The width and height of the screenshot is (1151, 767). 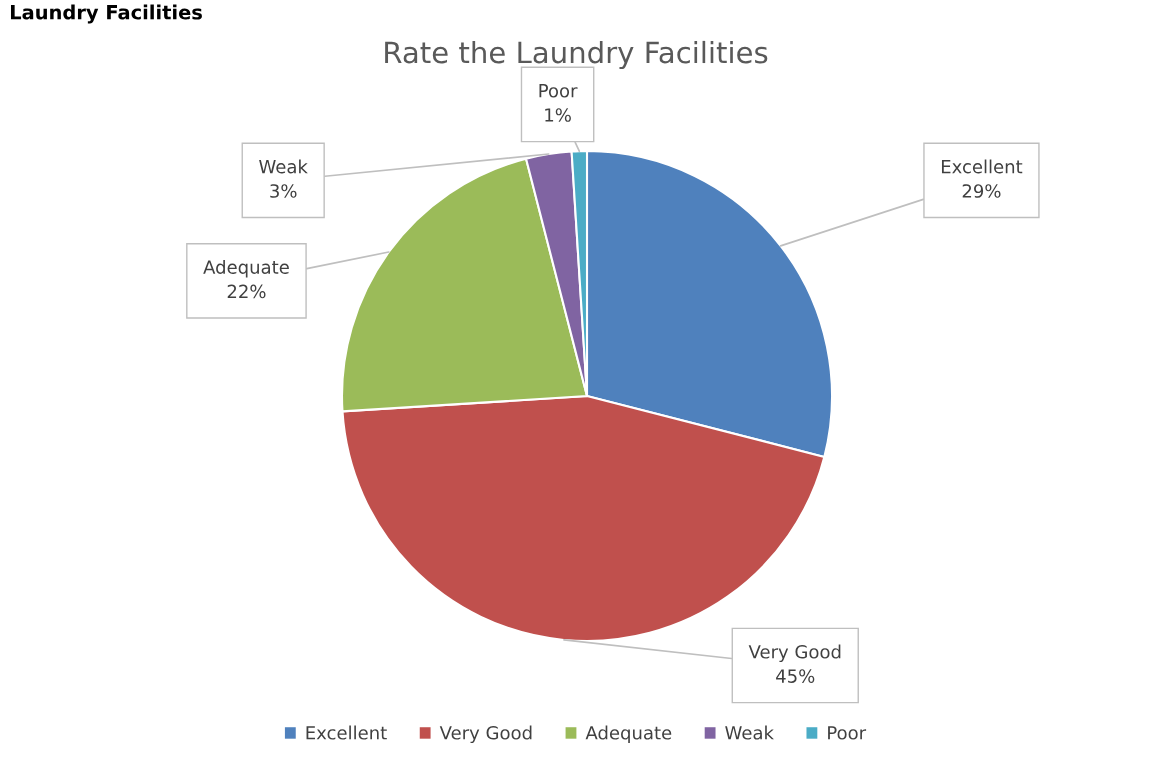 What do you see at coordinates (982, 166) in the screenshot?
I see `slice-label: Excellent` at bounding box center [982, 166].